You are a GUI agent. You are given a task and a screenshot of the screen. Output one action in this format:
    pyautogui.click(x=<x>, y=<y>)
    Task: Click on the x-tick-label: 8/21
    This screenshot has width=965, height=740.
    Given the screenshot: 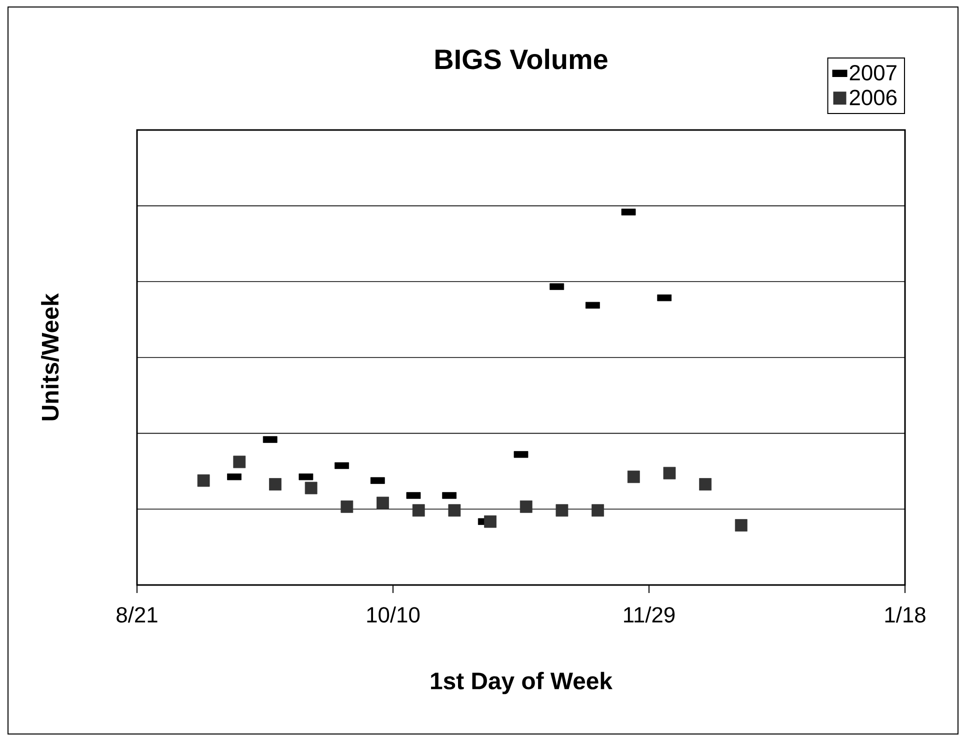 What is the action you would take?
    pyautogui.click(x=137, y=614)
    